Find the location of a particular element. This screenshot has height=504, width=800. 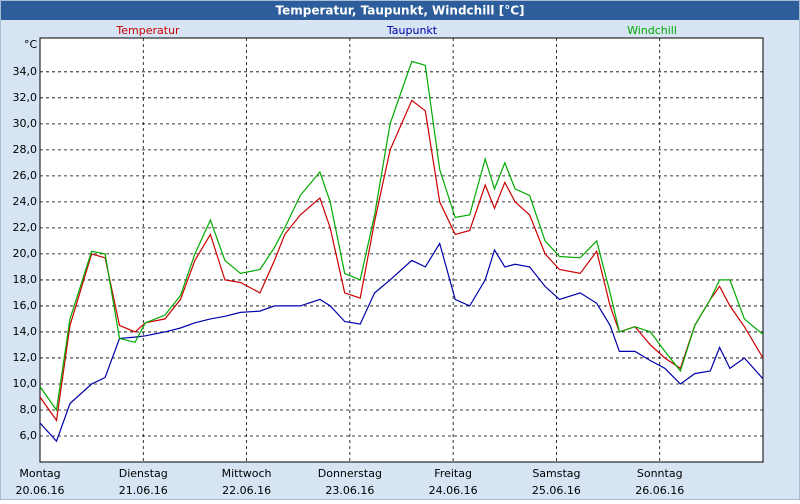

legend-label: Taupunkt is located at coordinates (412, 30).